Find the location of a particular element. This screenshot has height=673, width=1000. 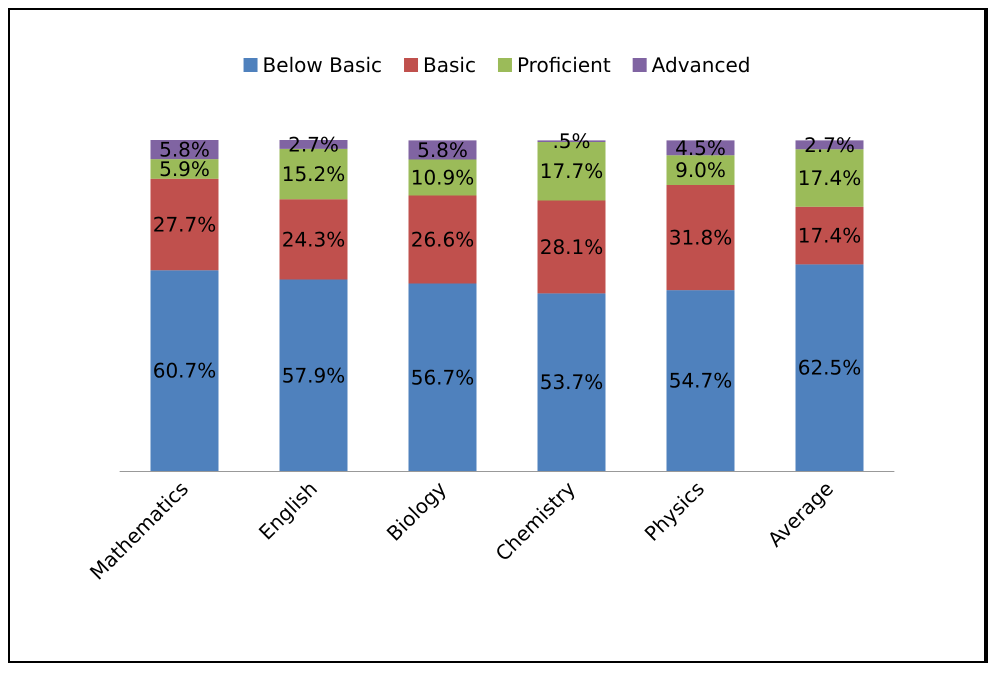

data-label: 60.7% is located at coordinates (184, 370).